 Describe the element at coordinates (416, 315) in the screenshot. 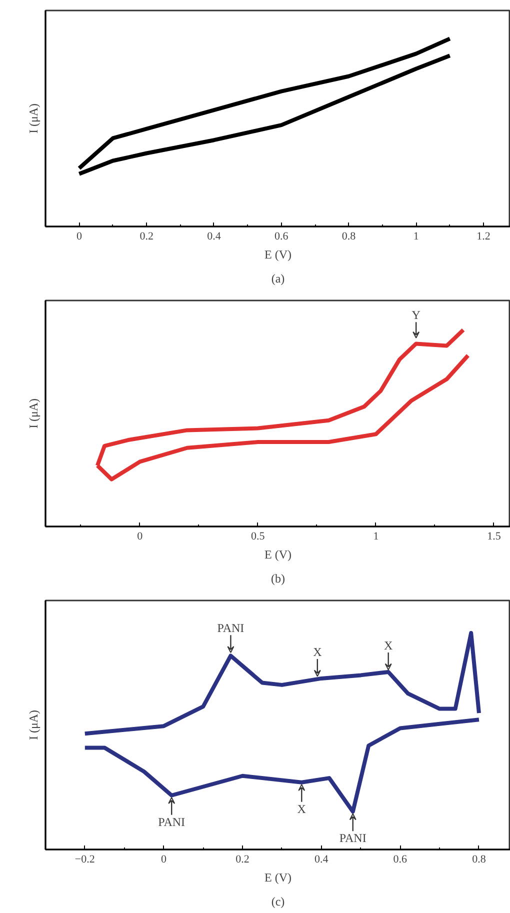

I see `annotation: Y` at that location.